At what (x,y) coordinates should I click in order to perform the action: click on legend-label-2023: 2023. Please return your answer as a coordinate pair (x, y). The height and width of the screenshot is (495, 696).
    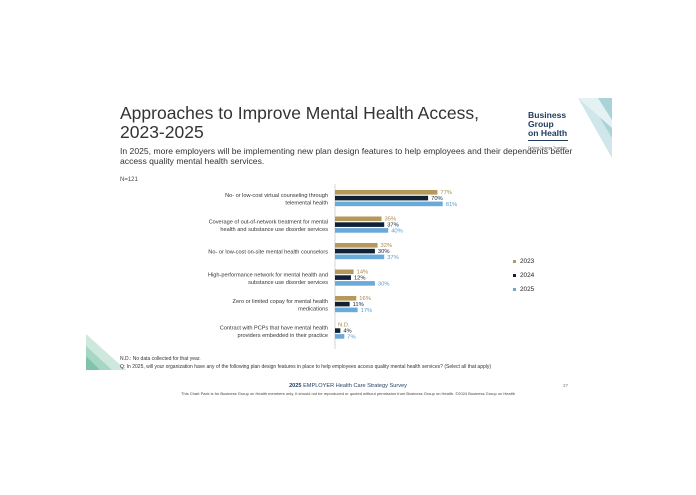
    Looking at the image, I should click on (527, 261).